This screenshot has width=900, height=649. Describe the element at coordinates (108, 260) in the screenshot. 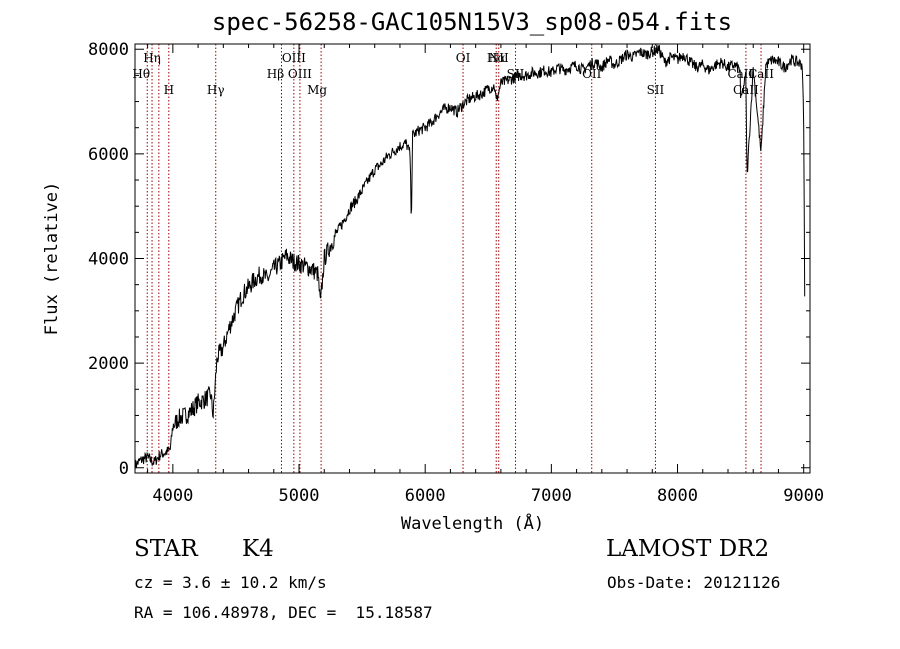

I see `y-tick-label: 4000` at that location.